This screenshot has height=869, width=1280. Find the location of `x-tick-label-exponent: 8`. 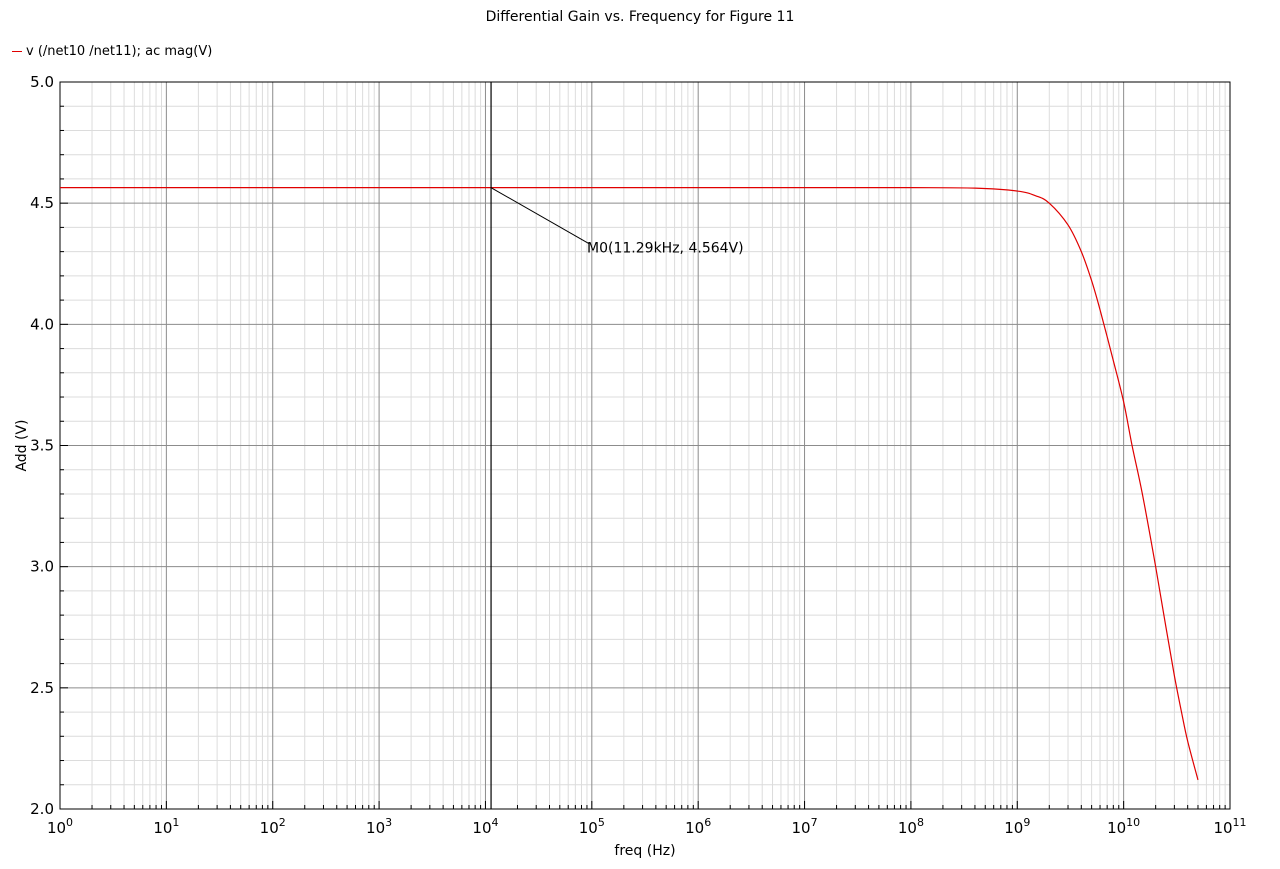

x-tick-label-exponent: 8 is located at coordinates (920, 822).